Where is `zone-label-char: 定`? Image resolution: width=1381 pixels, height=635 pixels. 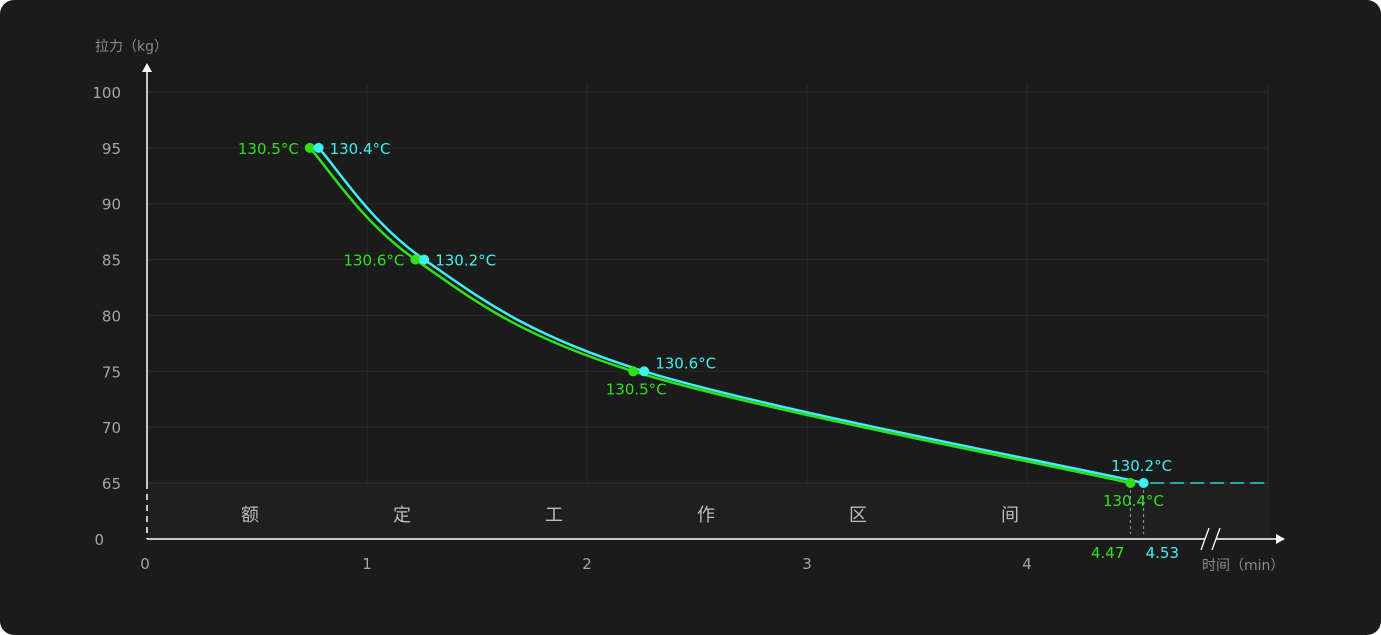 zone-label-char: 定 is located at coordinates (402, 515).